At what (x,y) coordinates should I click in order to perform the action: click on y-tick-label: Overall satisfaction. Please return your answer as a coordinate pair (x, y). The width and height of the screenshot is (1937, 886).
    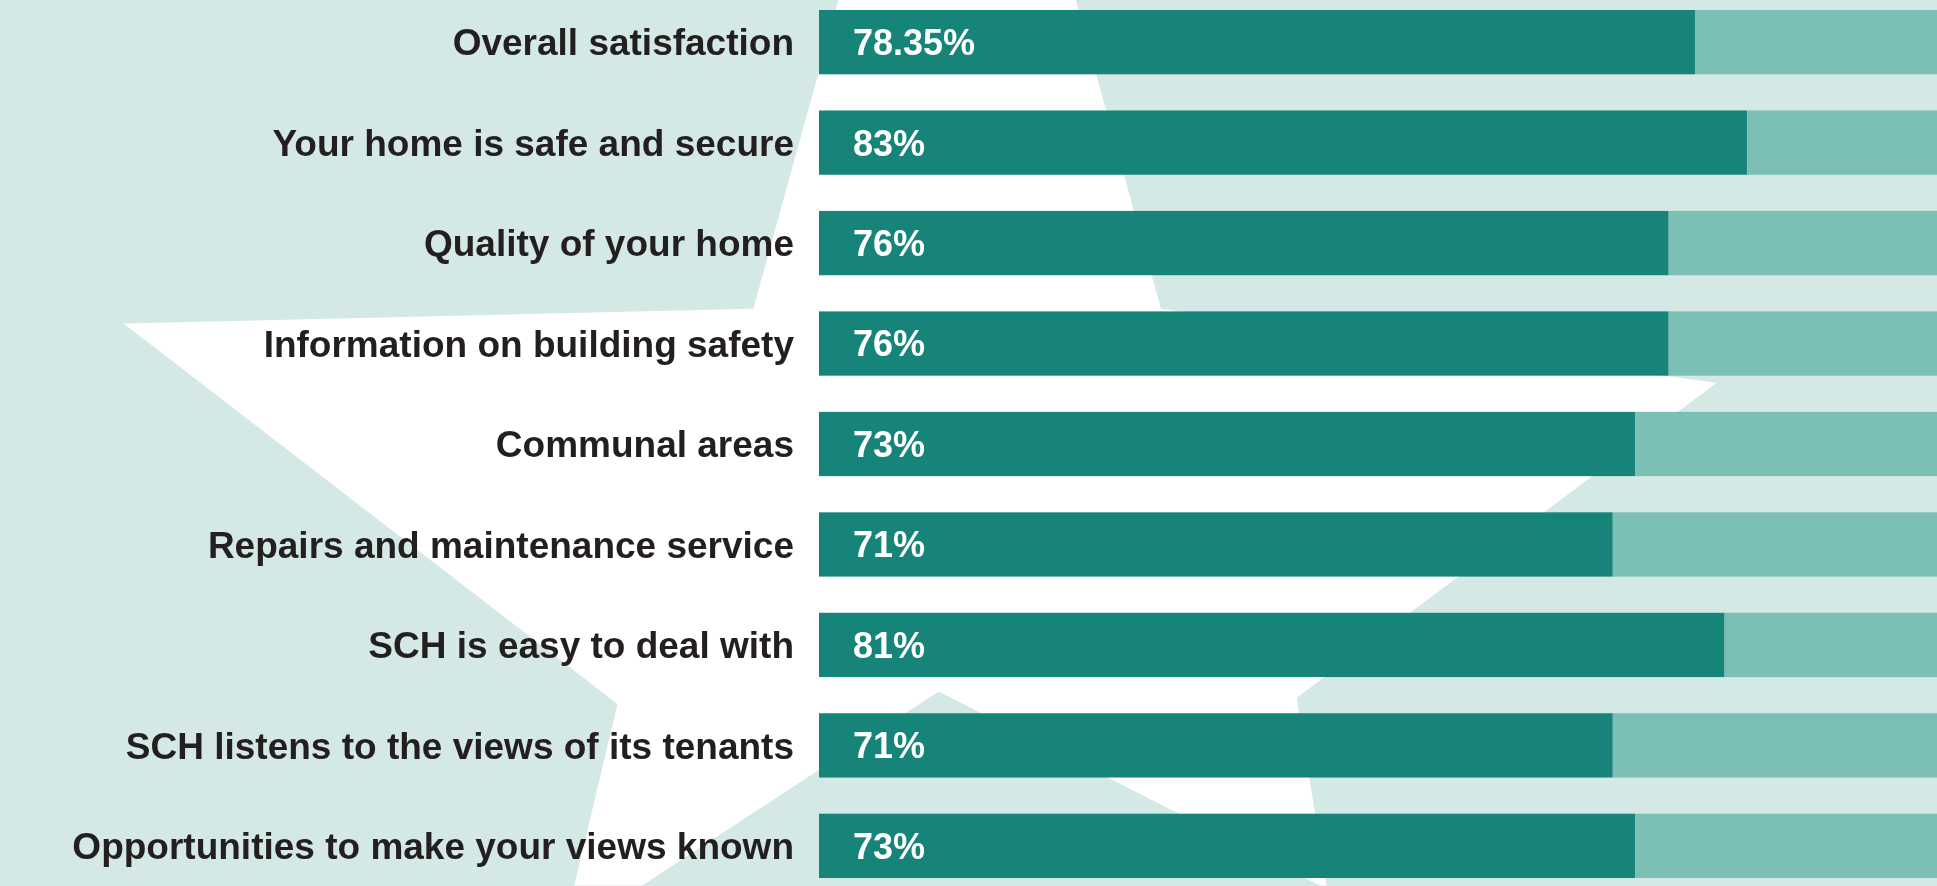
    Looking at the image, I should click on (623, 43).